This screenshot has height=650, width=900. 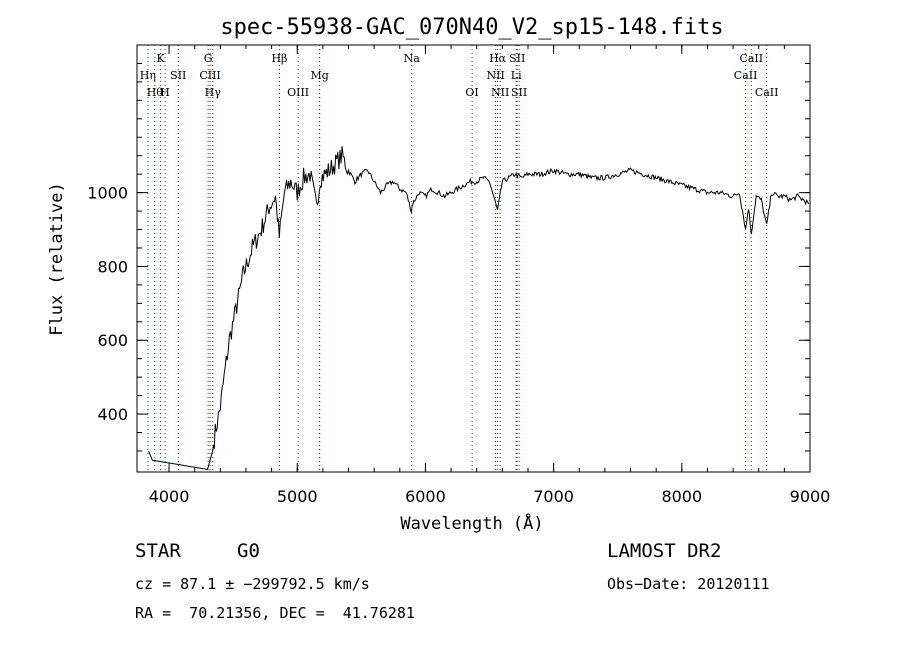 I want to click on line-label-11: Na, so click(x=412, y=58).